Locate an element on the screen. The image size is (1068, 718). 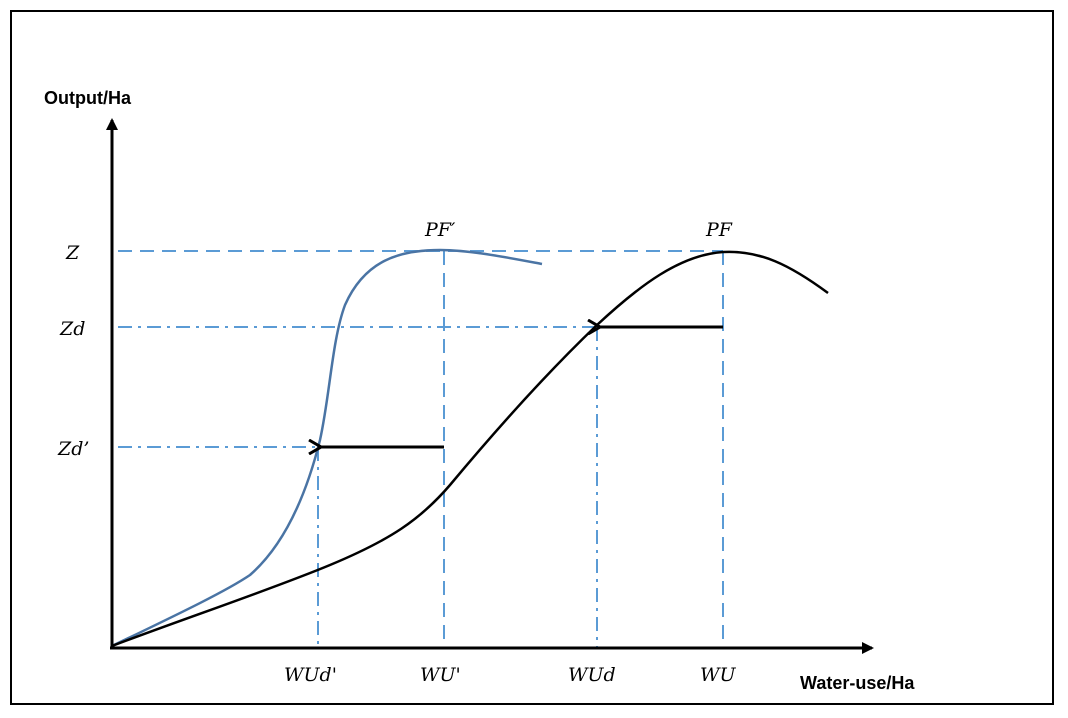
pf-prime-label: PF′ is located at coordinates (440, 230).